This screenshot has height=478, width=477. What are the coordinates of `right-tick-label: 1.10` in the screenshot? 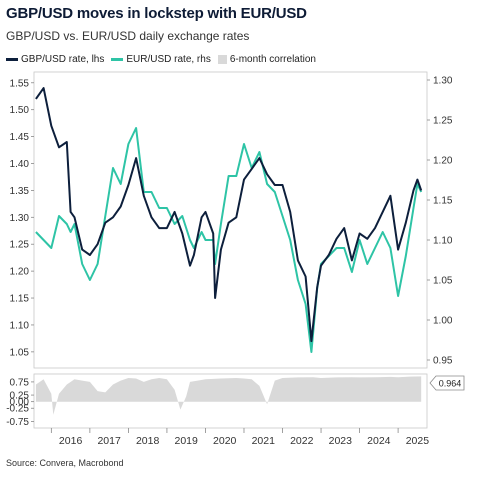 It's located at (443, 241).